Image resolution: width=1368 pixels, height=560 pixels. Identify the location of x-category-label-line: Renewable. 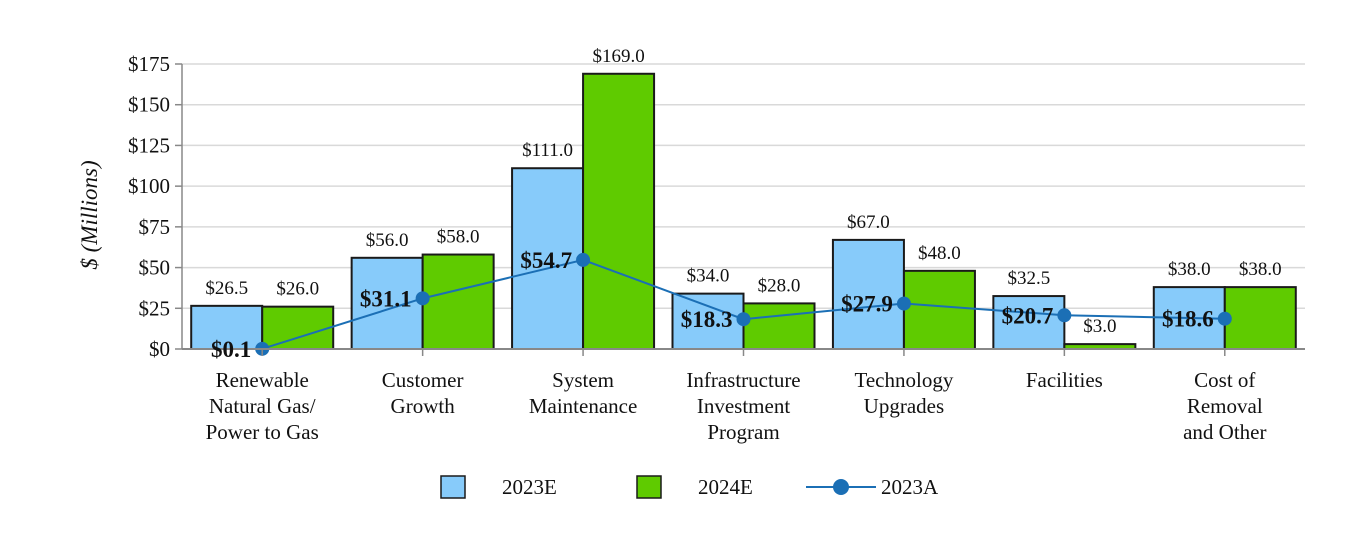
(262, 380).